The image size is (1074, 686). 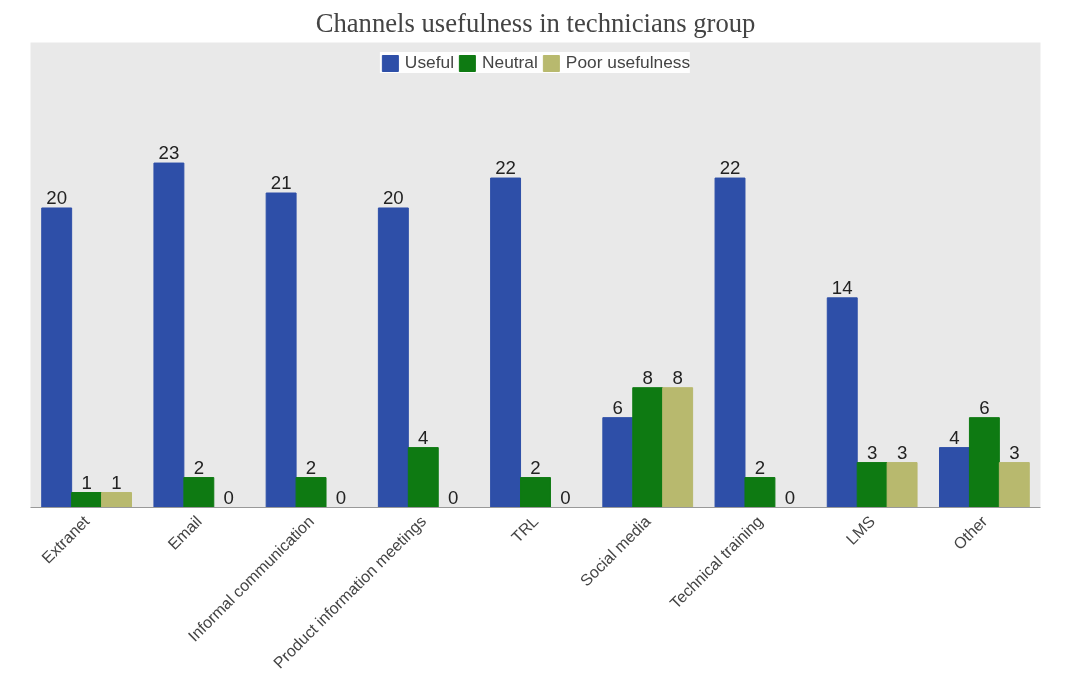 I want to click on x-tick-label: TRL, so click(x=525, y=529).